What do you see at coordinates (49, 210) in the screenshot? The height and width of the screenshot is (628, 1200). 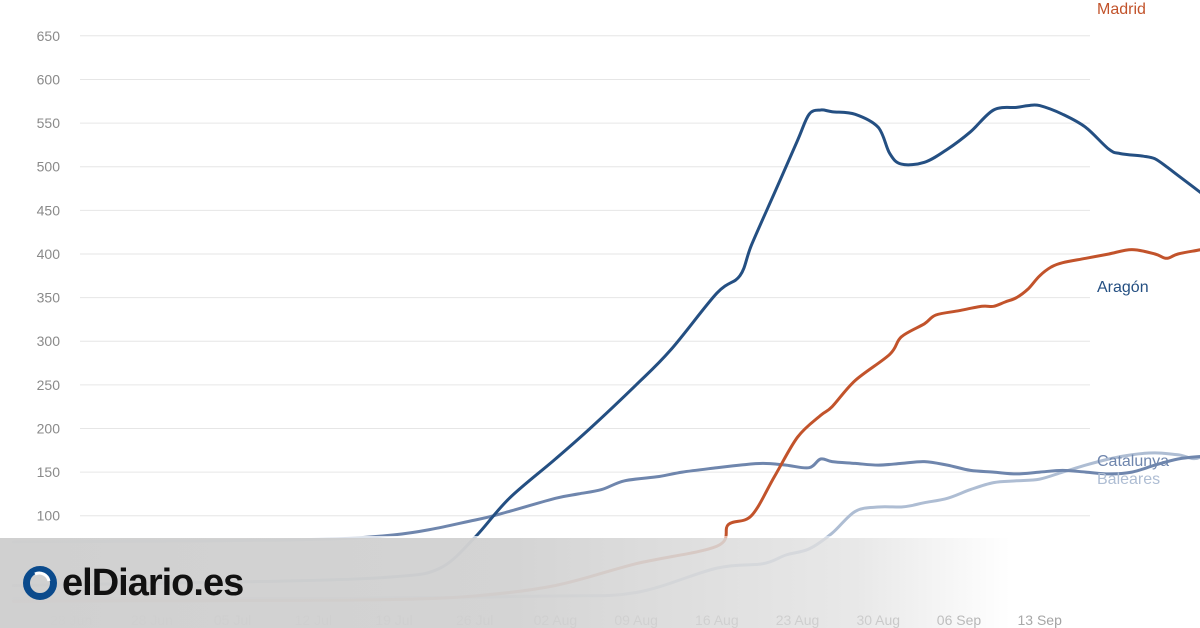 I see `y-tick-label: 450` at bounding box center [49, 210].